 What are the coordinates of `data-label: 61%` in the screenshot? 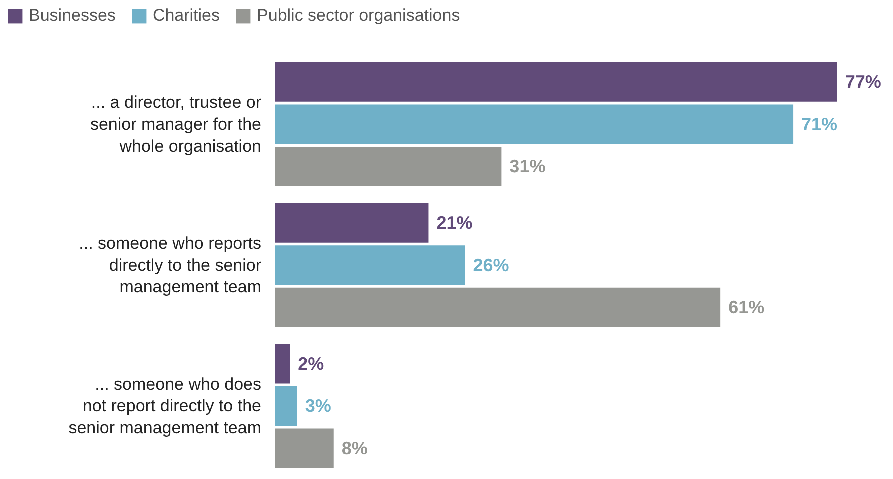 It's located at (746, 308).